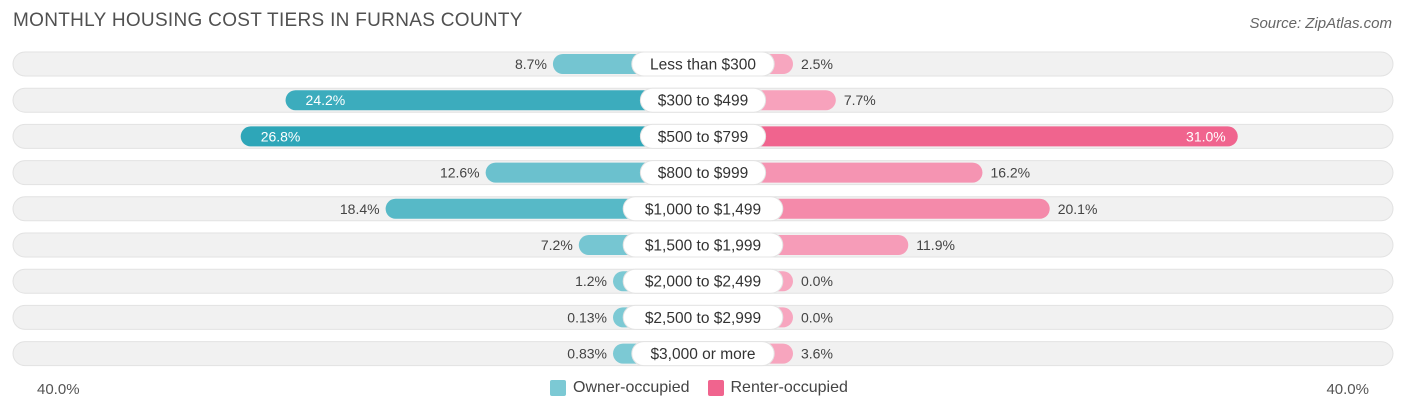 This screenshot has height=414, width=1406. What do you see at coordinates (557, 245) in the screenshot?
I see `owner-value-label: 7.2%` at bounding box center [557, 245].